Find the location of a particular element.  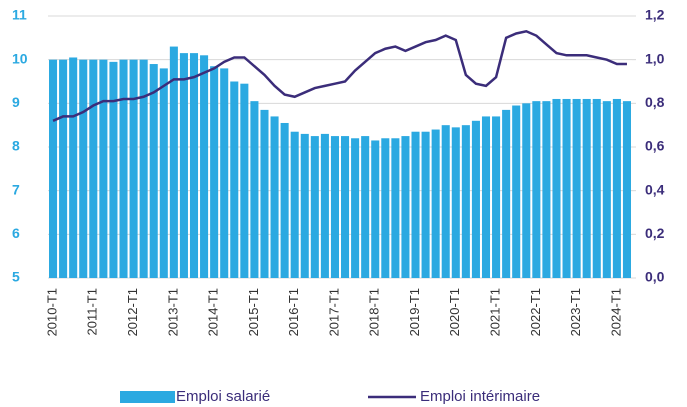

y2-tick-label: 0,8 is located at coordinates (655, 102).